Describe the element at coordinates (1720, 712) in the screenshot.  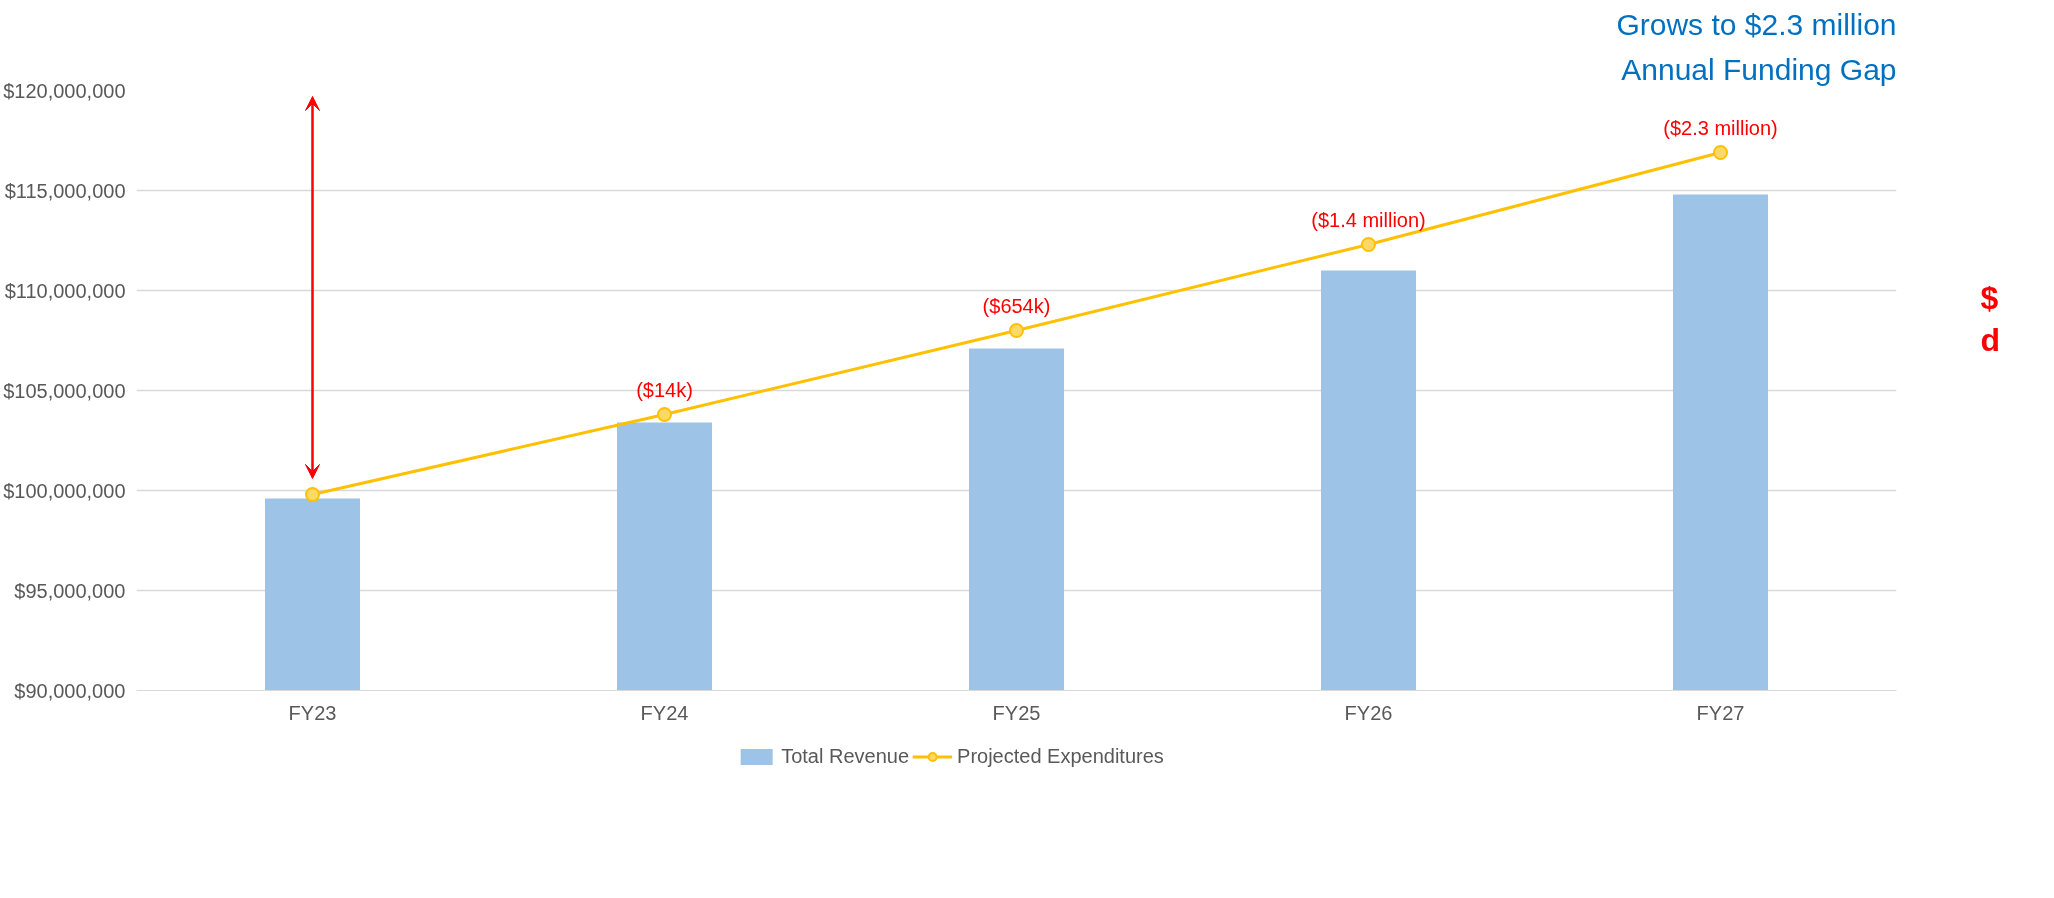
I see `x-tick-label: FY27` at that location.